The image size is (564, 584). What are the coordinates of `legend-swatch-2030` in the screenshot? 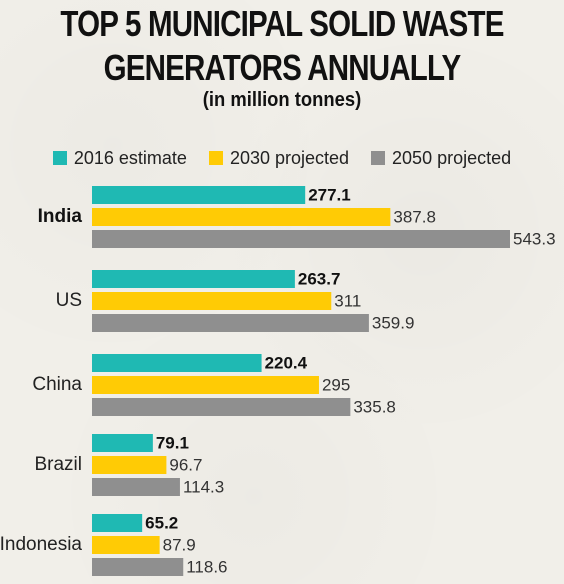 It's located at (215, 158).